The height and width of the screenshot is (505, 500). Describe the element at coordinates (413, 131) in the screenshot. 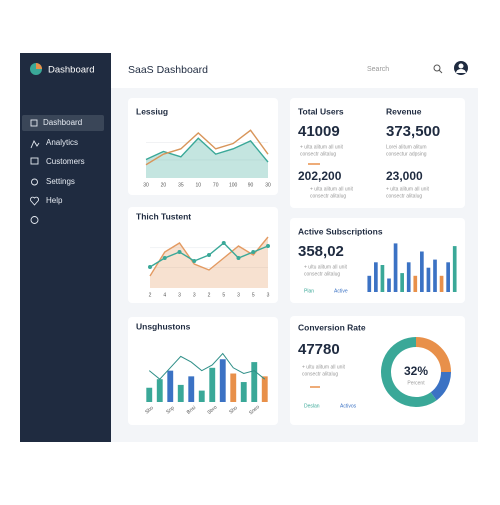

I see `stat-value: 373,500` at that location.